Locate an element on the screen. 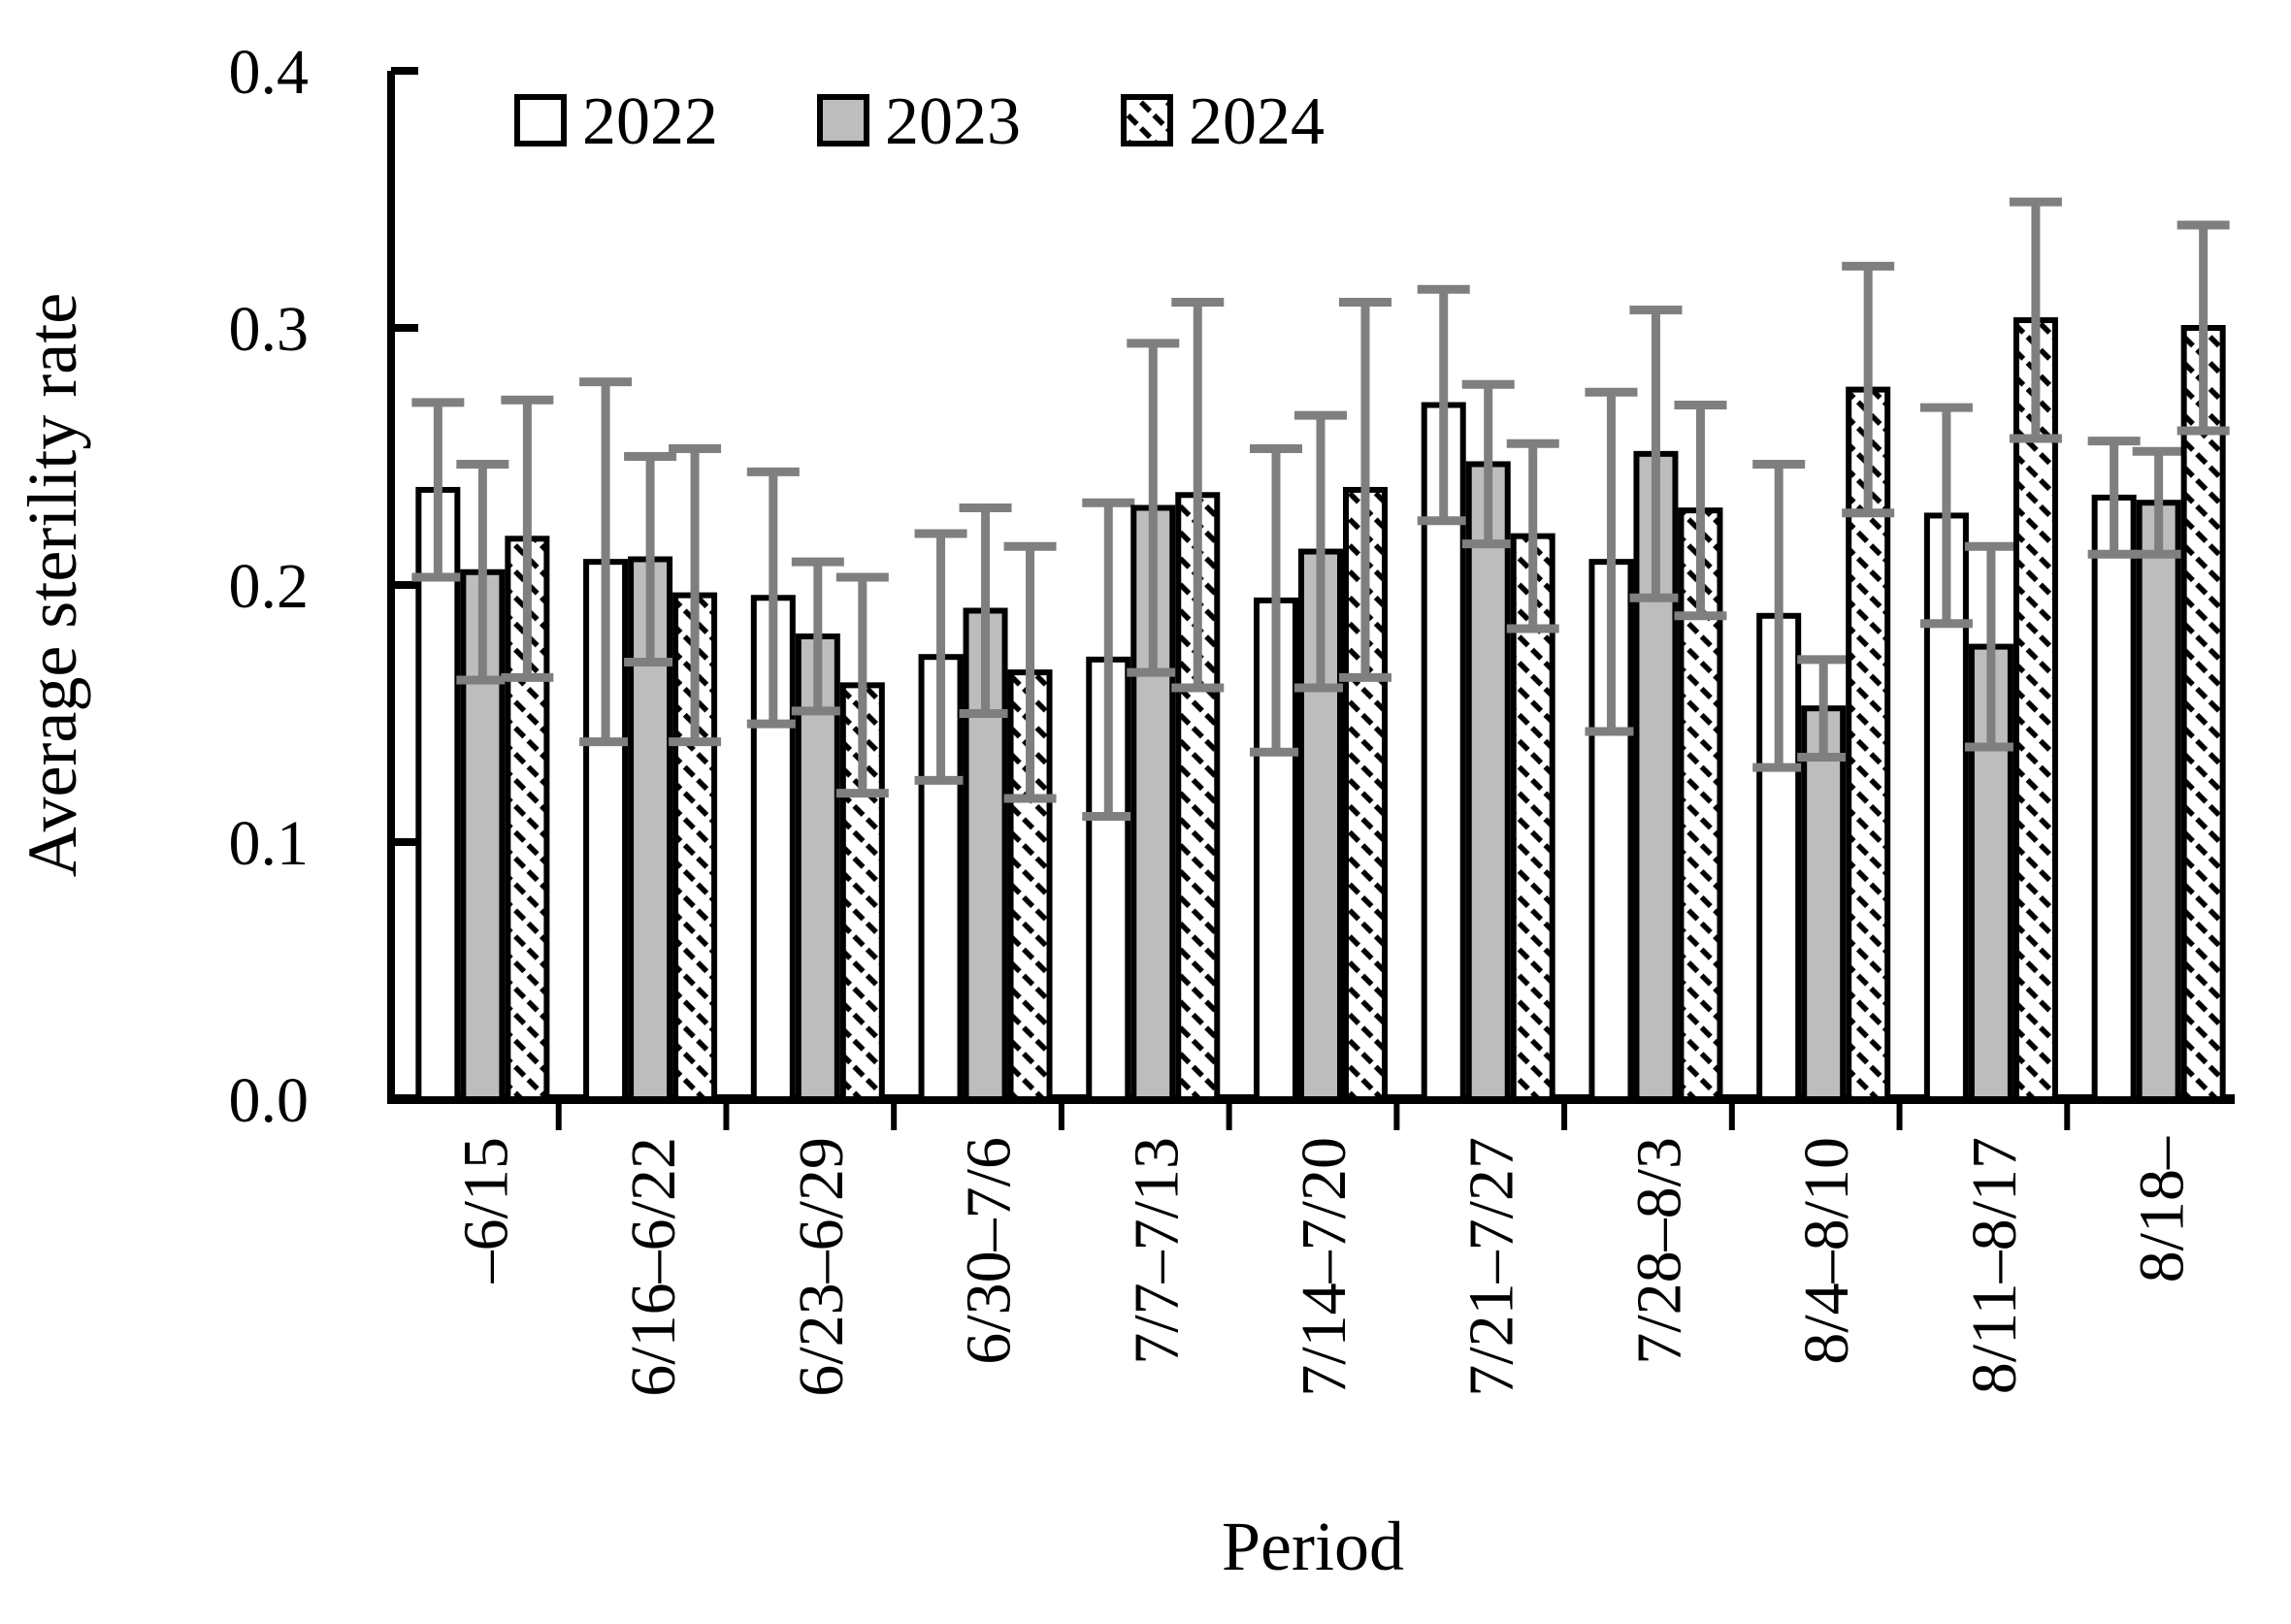 Image resolution: width=2291 pixels, height=1624 pixels. x-tick-label: 7/7–7/13 is located at coordinates (1156, 1251).